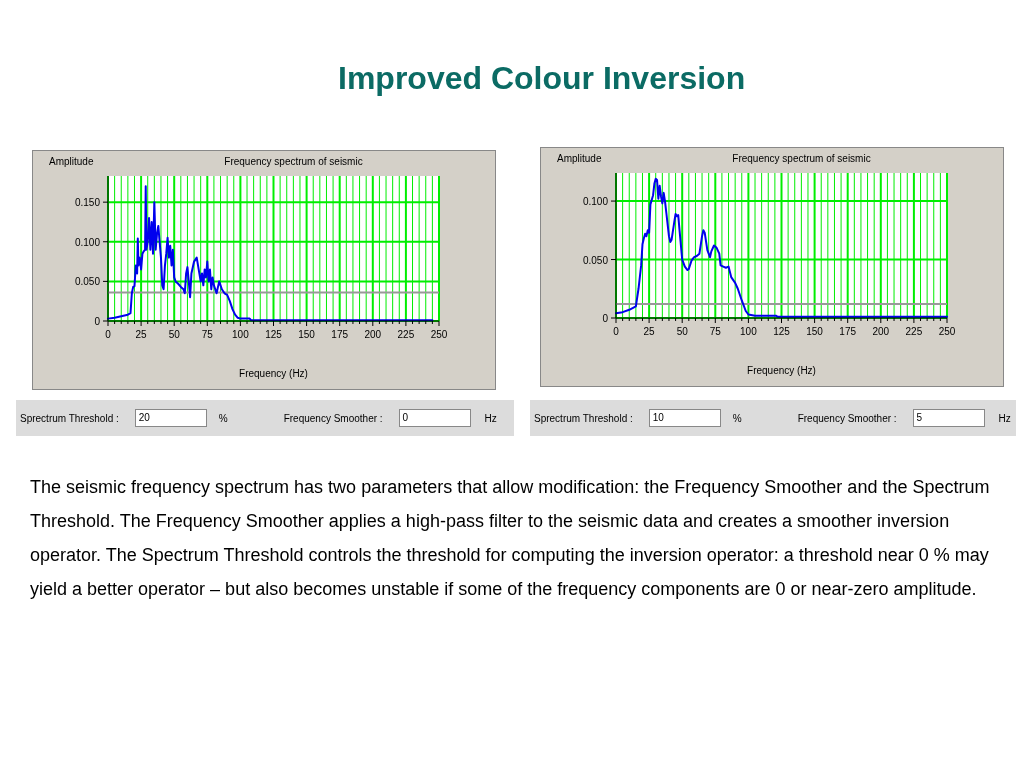 The height and width of the screenshot is (768, 1024). Describe the element at coordinates (542, 78) in the screenshot. I see `text: Improved Colour Inversion` at that location.